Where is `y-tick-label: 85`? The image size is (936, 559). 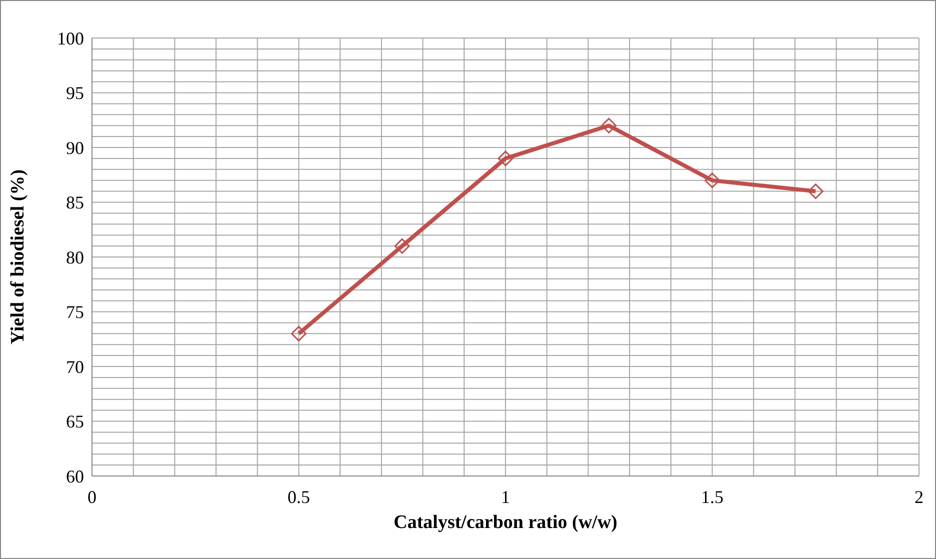
y-tick-label: 85 is located at coordinates (75, 202).